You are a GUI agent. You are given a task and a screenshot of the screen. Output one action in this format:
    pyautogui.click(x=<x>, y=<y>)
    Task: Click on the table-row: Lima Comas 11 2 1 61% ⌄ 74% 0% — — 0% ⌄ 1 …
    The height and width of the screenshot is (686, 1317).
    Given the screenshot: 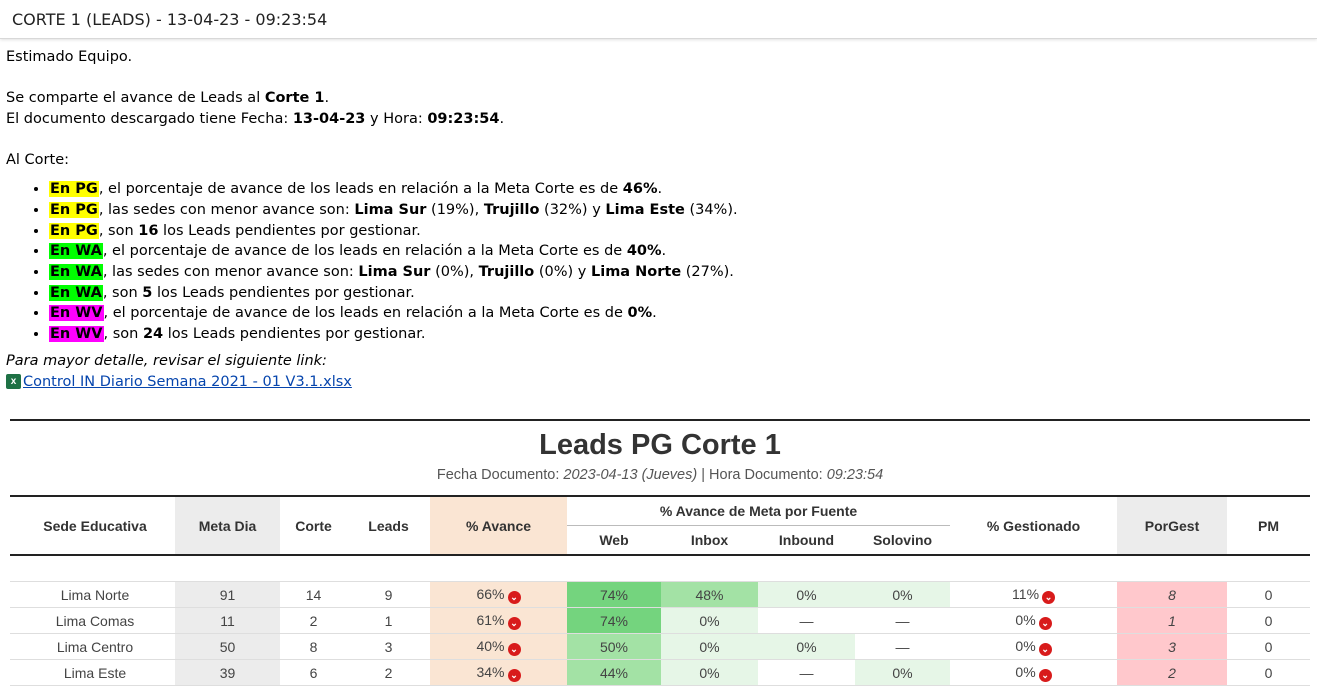 What is the action you would take?
    pyautogui.click(x=660, y=620)
    